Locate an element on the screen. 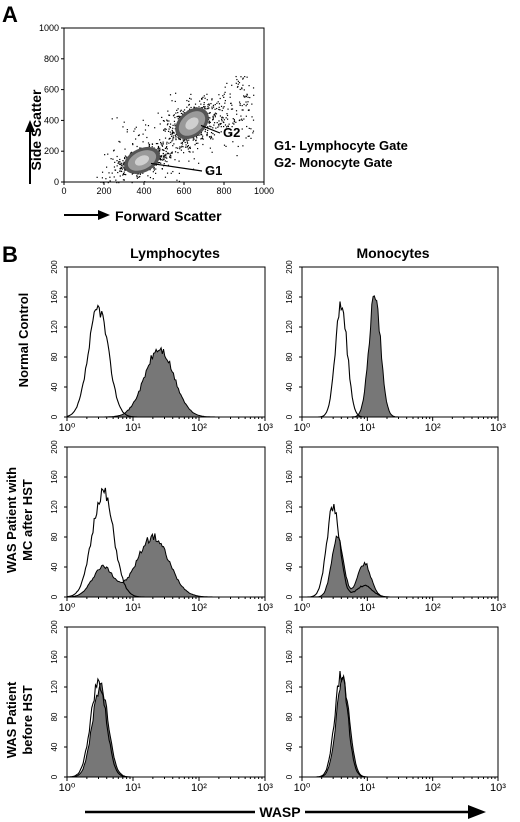  y-tick-label: 0 is located at coordinates (289, 416).